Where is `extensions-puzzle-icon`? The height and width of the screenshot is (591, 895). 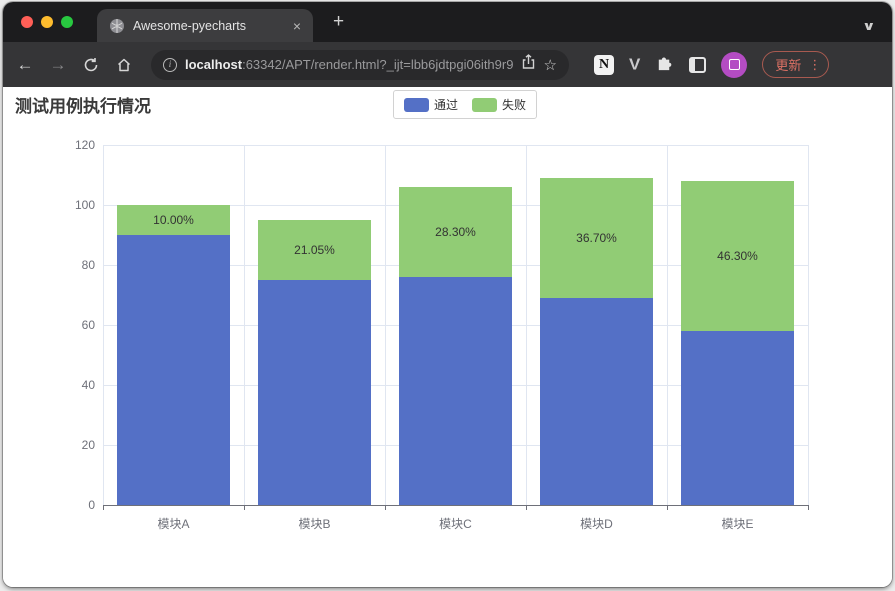 extensions-puzzle-icon is located at coordinates (664, 65).